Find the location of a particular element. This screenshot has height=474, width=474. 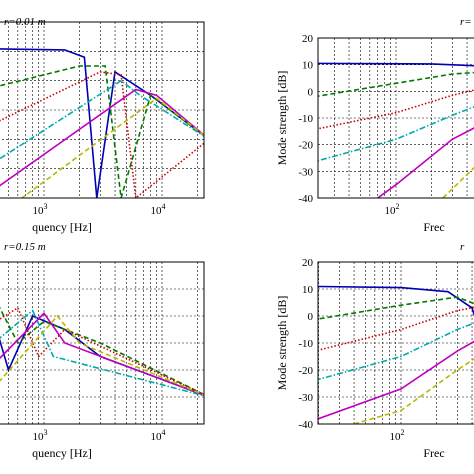

chart-title: r is located at coordinates (462, 247).